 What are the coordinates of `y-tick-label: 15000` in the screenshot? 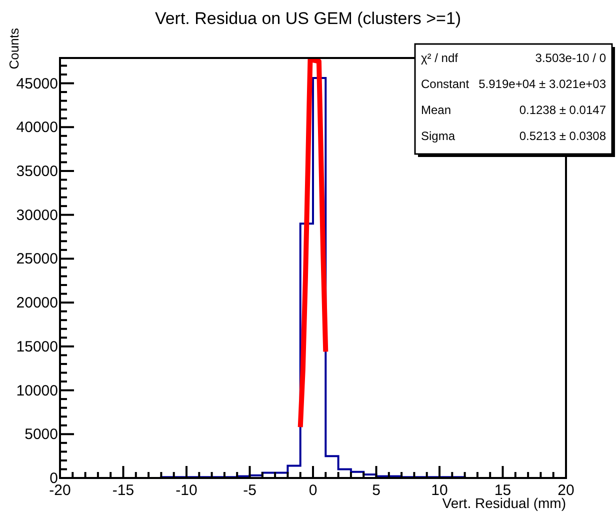 It's located at (37, 347).